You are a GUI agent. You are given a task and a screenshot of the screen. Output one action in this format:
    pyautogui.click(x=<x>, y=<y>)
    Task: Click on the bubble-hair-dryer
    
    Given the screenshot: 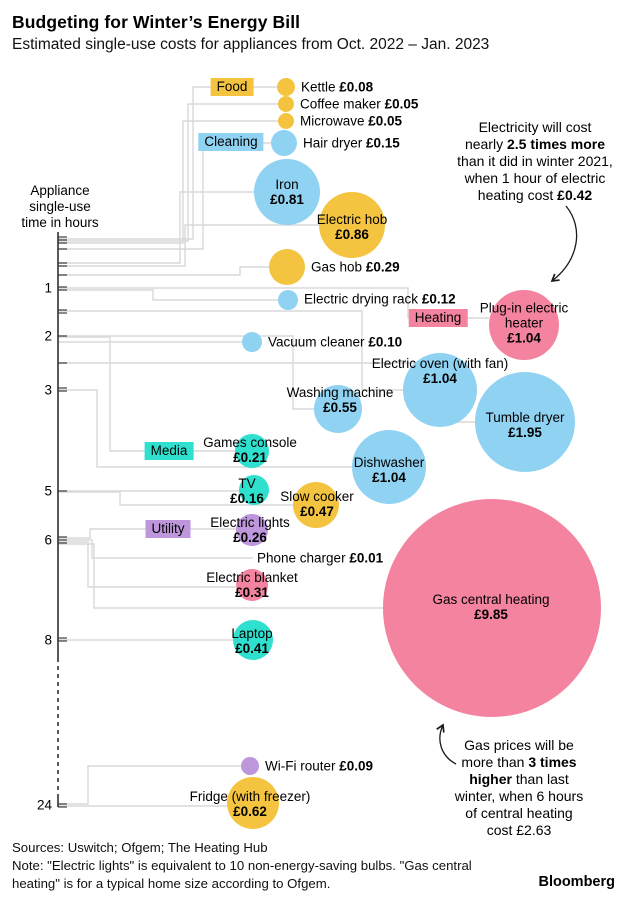 What is the action you would take?
    pyautogui.click(x=284, y=143)
    